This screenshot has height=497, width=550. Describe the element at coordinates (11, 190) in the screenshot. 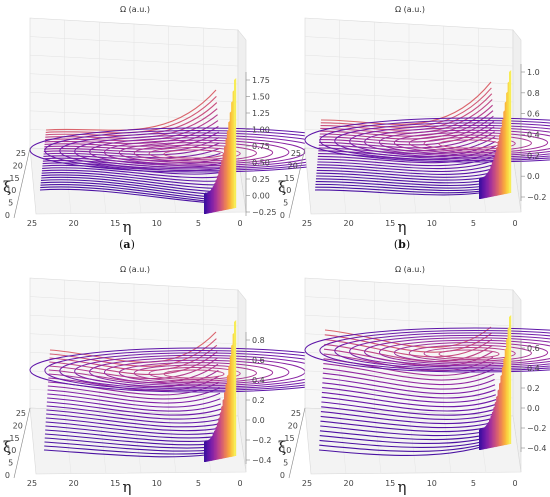

I see `xi-tick-label: 10` at that location.